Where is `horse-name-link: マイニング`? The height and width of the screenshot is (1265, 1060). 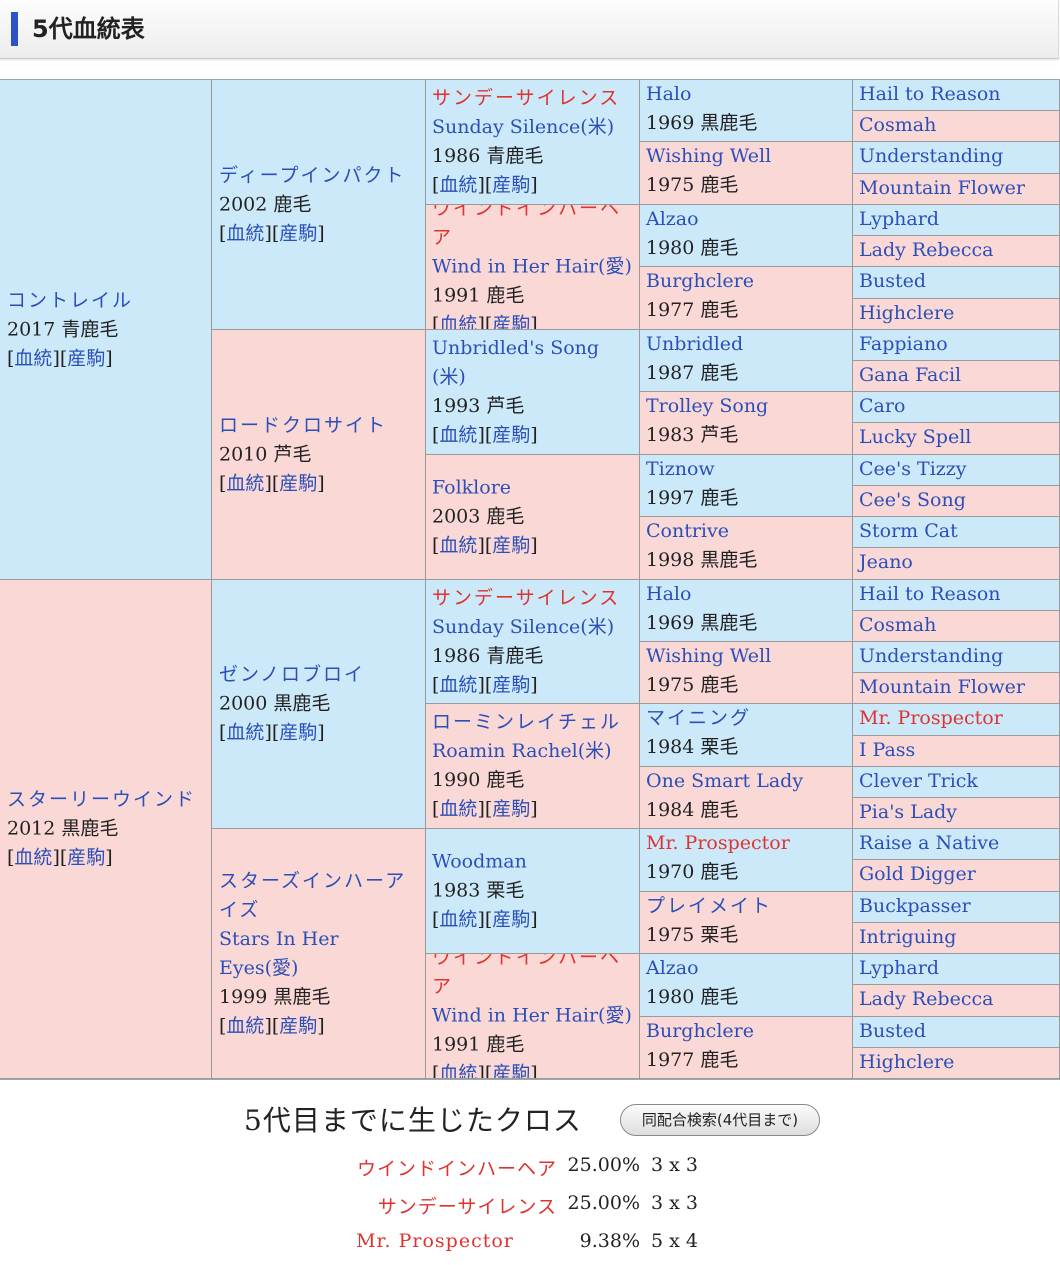 horse-name-link: マイニング is located at coordinates (699, 718).